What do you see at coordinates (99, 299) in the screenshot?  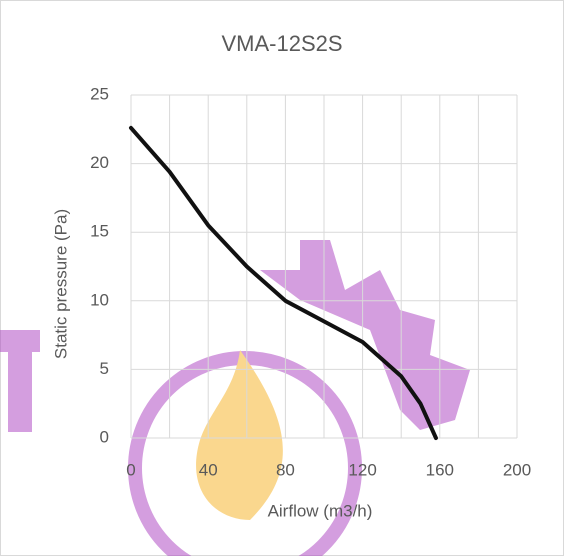 I see `y-tick-label: 10` at bounding box center [99, 299].